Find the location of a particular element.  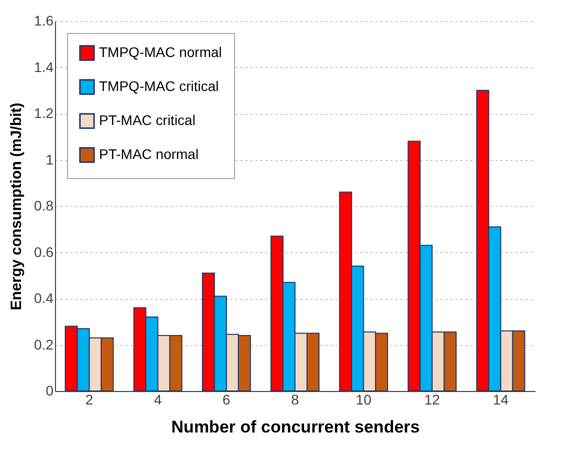

y-axis-title: Energy consumption (mJ/bit) is located at coordinates (17, 206).